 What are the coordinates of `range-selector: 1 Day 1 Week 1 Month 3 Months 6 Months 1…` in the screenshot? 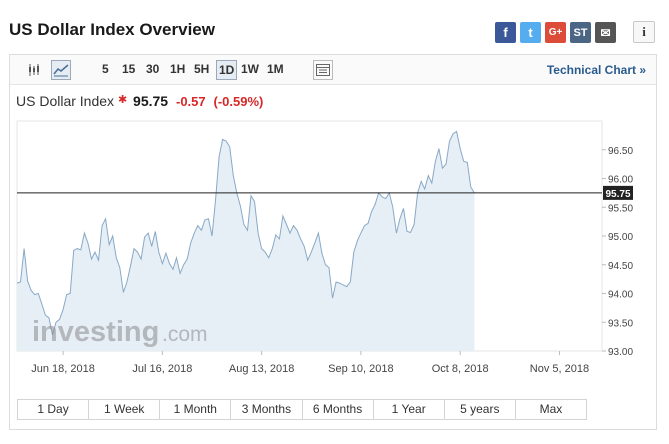 It's located at (302, 409).